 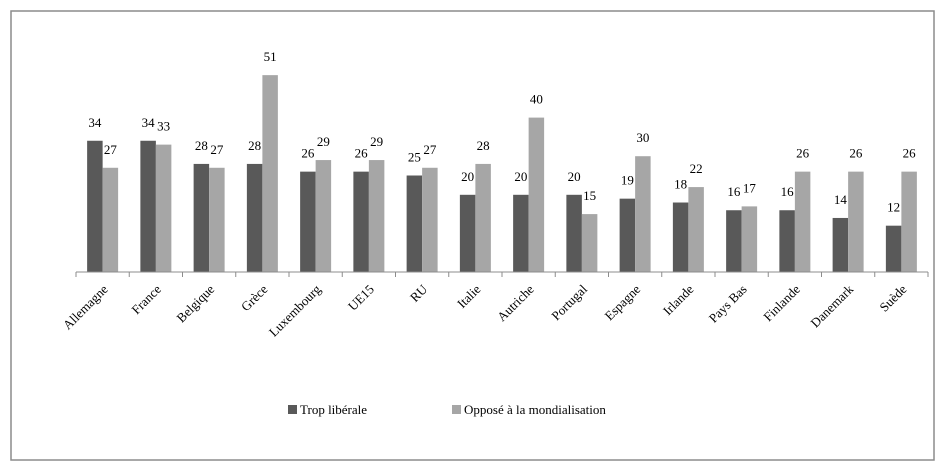 What do you see at coordinates (627, 180) in the screenshot?
I see `data-label: 19` at bounding box center [627, 180].